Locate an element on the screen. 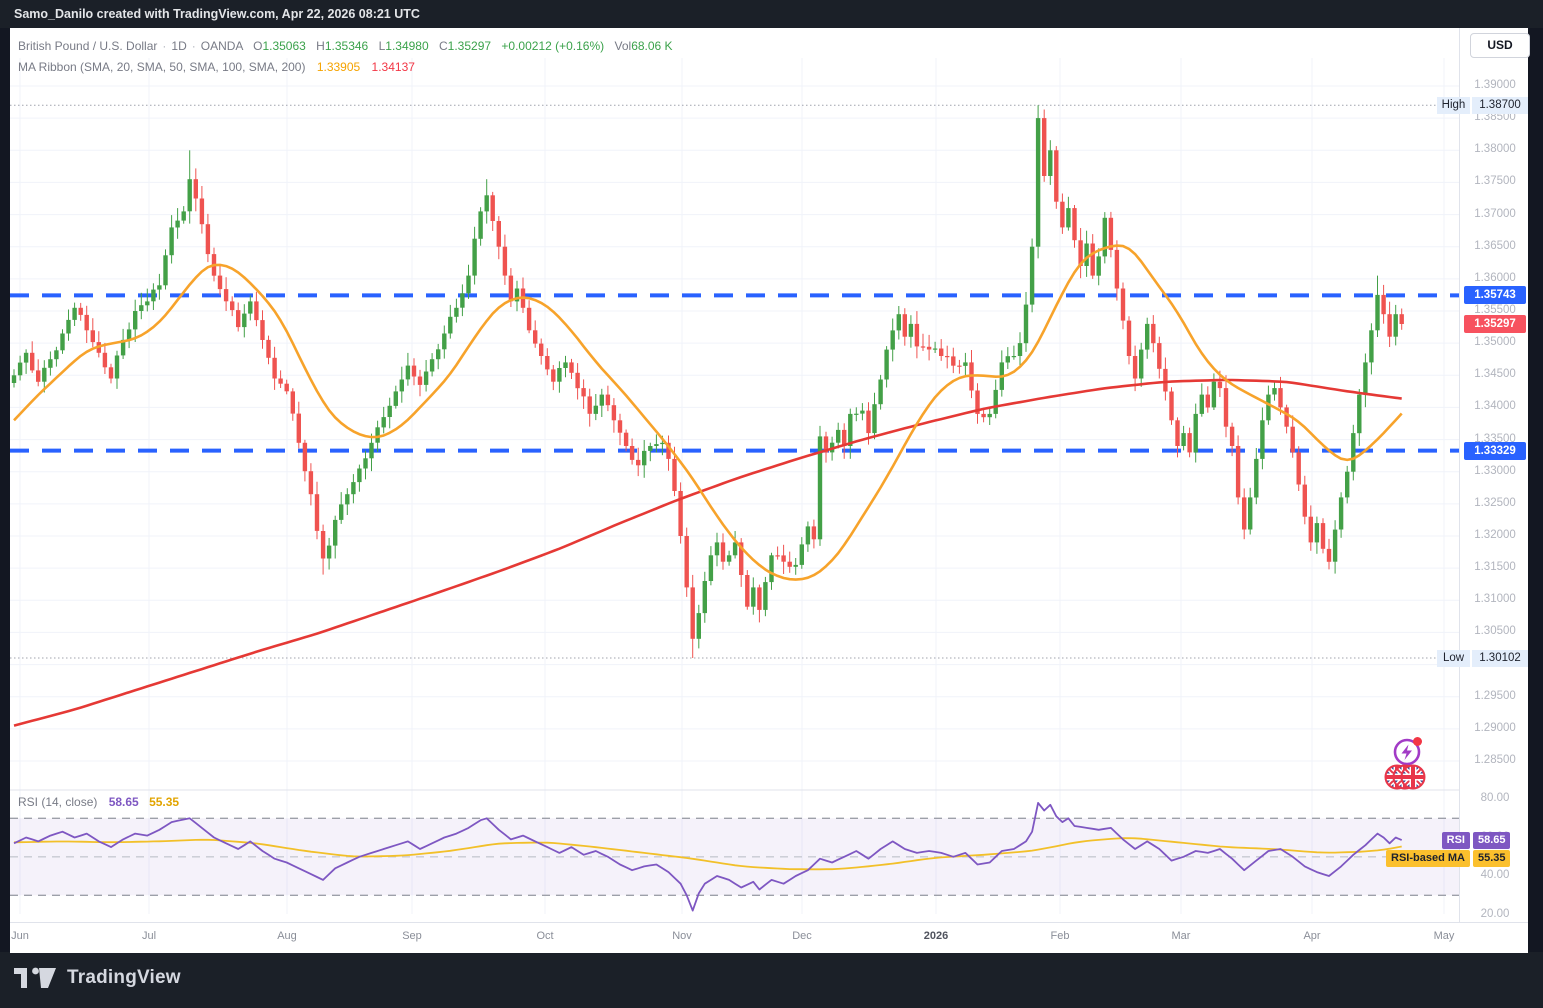 The height and width of the screenshot is (1008, 1543). price-tick-label: 1.29000 is located at coordinates (1495, 727).